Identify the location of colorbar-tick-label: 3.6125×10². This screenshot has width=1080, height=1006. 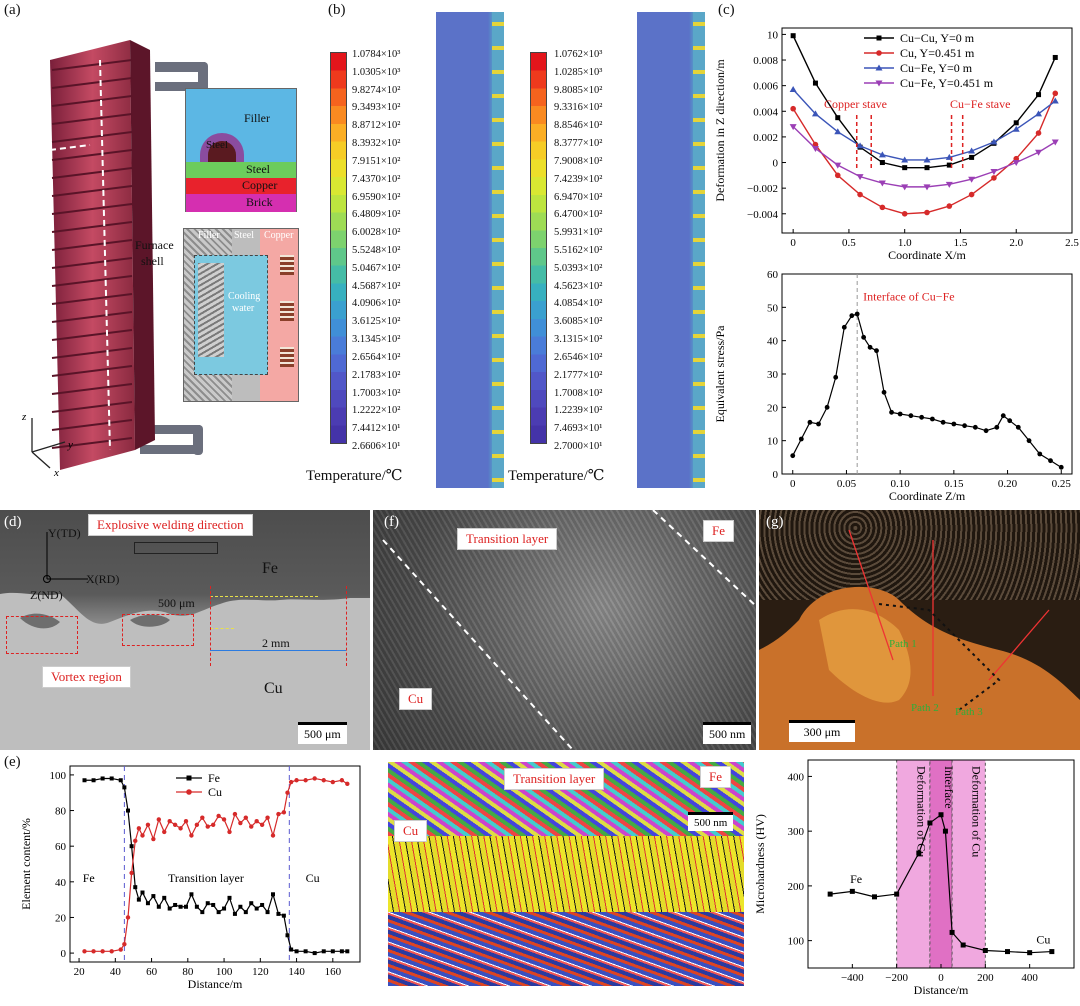
(376, 322).